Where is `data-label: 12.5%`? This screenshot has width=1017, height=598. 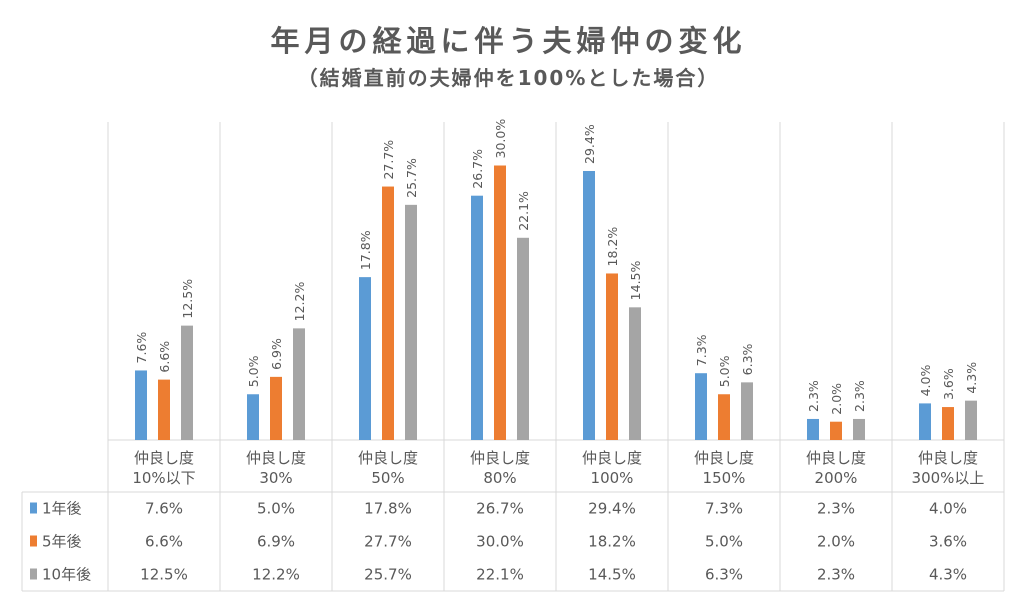
data-label: 12.5% is located at coordinates (187, 299).